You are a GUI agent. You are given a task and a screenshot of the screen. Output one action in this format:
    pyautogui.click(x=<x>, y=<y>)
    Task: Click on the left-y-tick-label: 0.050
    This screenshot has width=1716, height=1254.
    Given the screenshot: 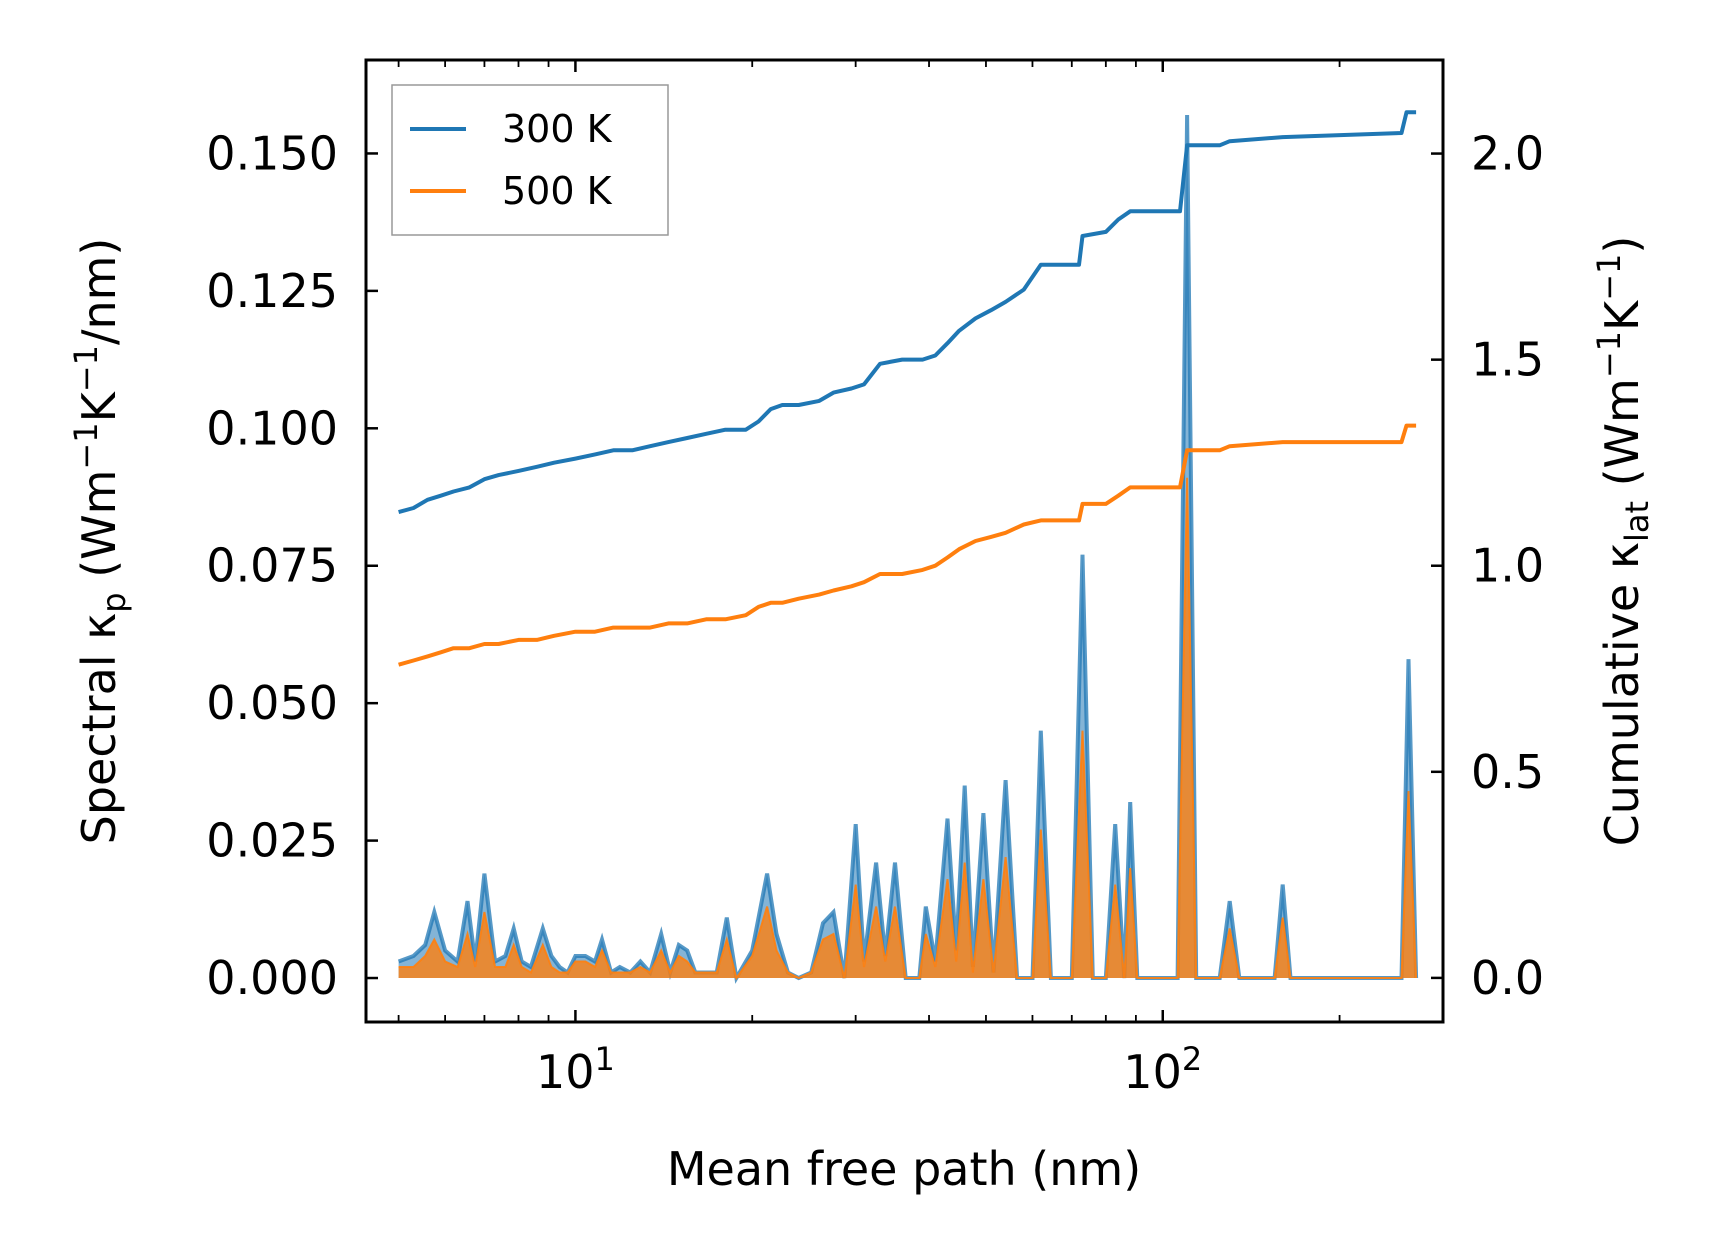 What is the action you would take?
    pyautogui.click(x=272, y=703)
    